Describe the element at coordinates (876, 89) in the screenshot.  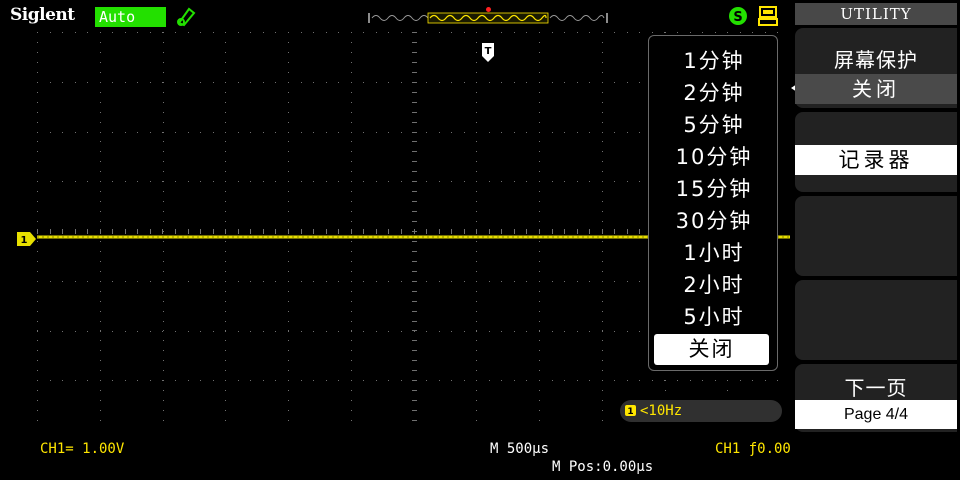
I see `screensaver-value: 关闭` at that location.